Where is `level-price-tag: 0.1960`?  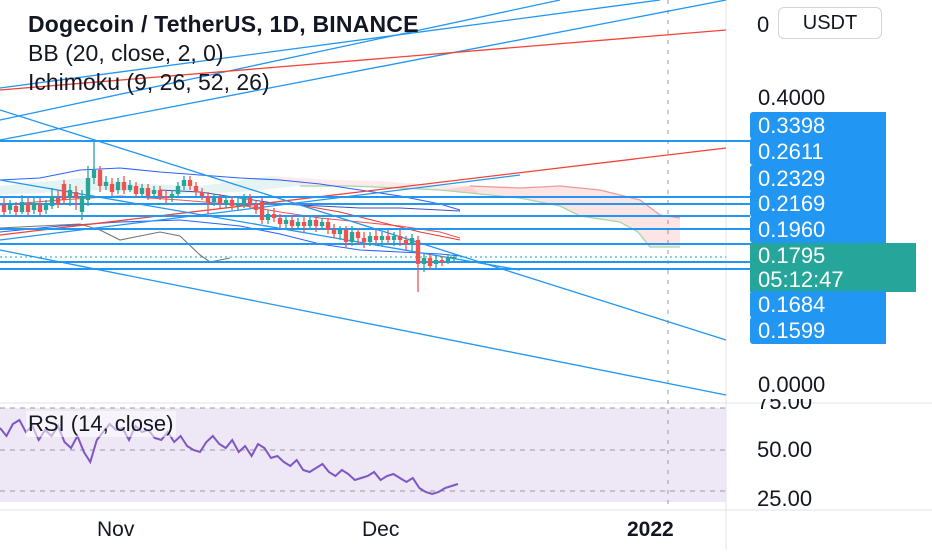 level-price-tag: 0.1960 is located at coordinates (818, 229).